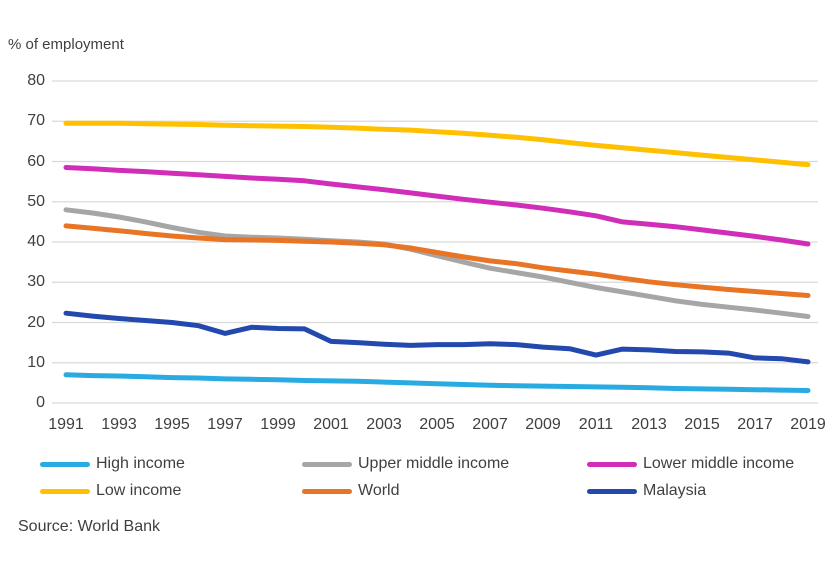  What do you see at coordinates (36, 322) in the screenshot?
I see `y-tick-label-20: 20` at bounding box center [36, 322].